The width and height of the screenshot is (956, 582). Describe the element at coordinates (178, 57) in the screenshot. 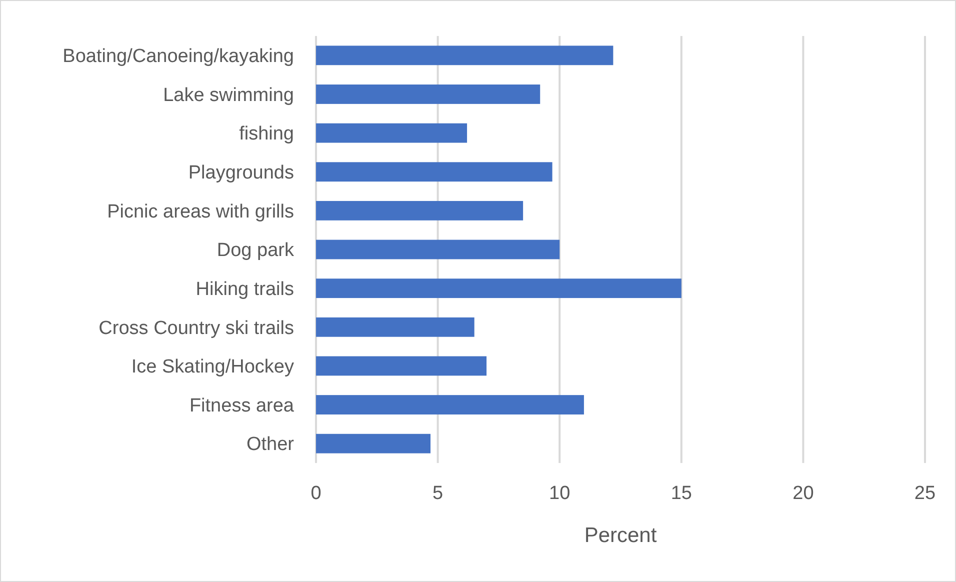

I see `y-tick-label: Boating/Canoeing/kayaking` at that location.